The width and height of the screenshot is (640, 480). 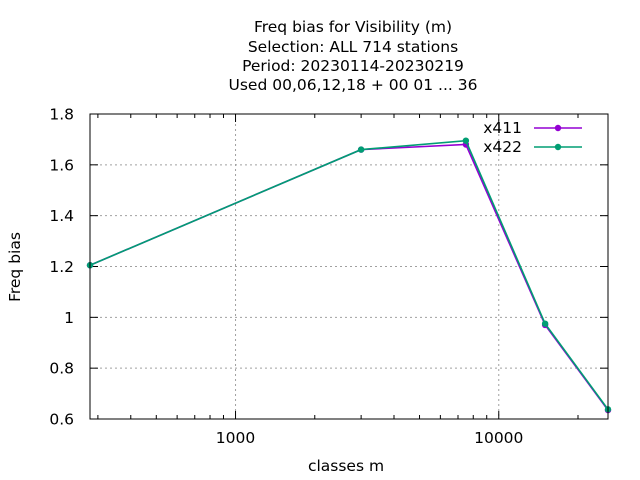 What do you see at coordinates (61, 115) in the screenshot?
I see `y-tick-label: 1.8` at bounding box center [61, 115].